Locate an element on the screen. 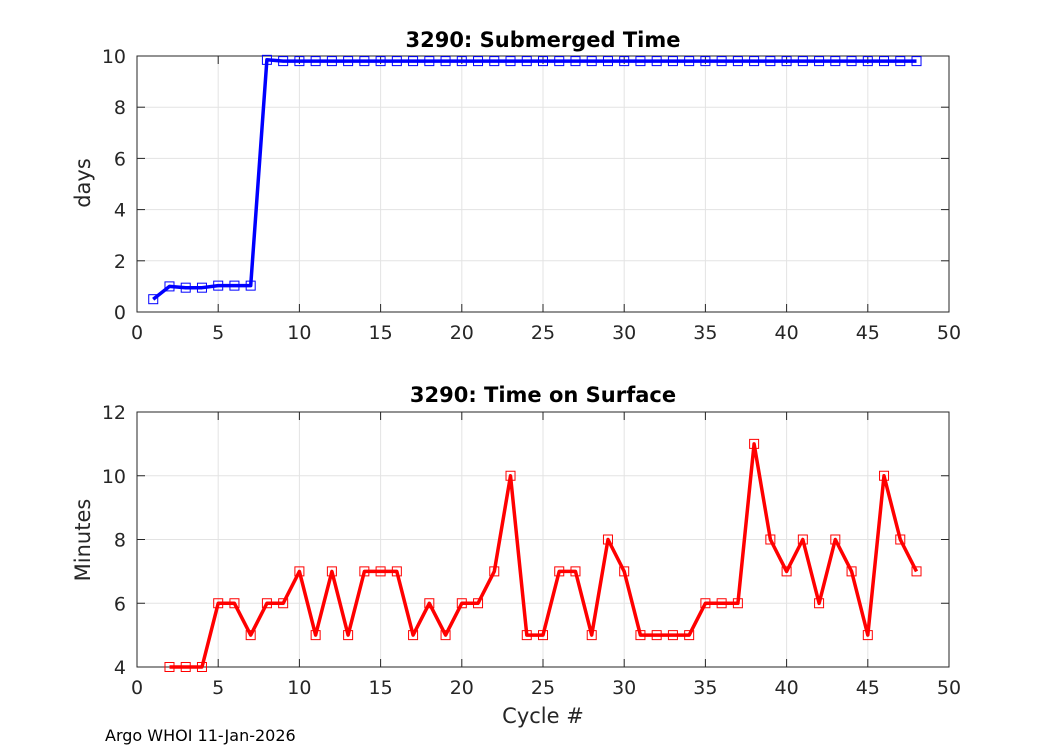  y-axis-label: Minutes is located at coordinates (83, 540).